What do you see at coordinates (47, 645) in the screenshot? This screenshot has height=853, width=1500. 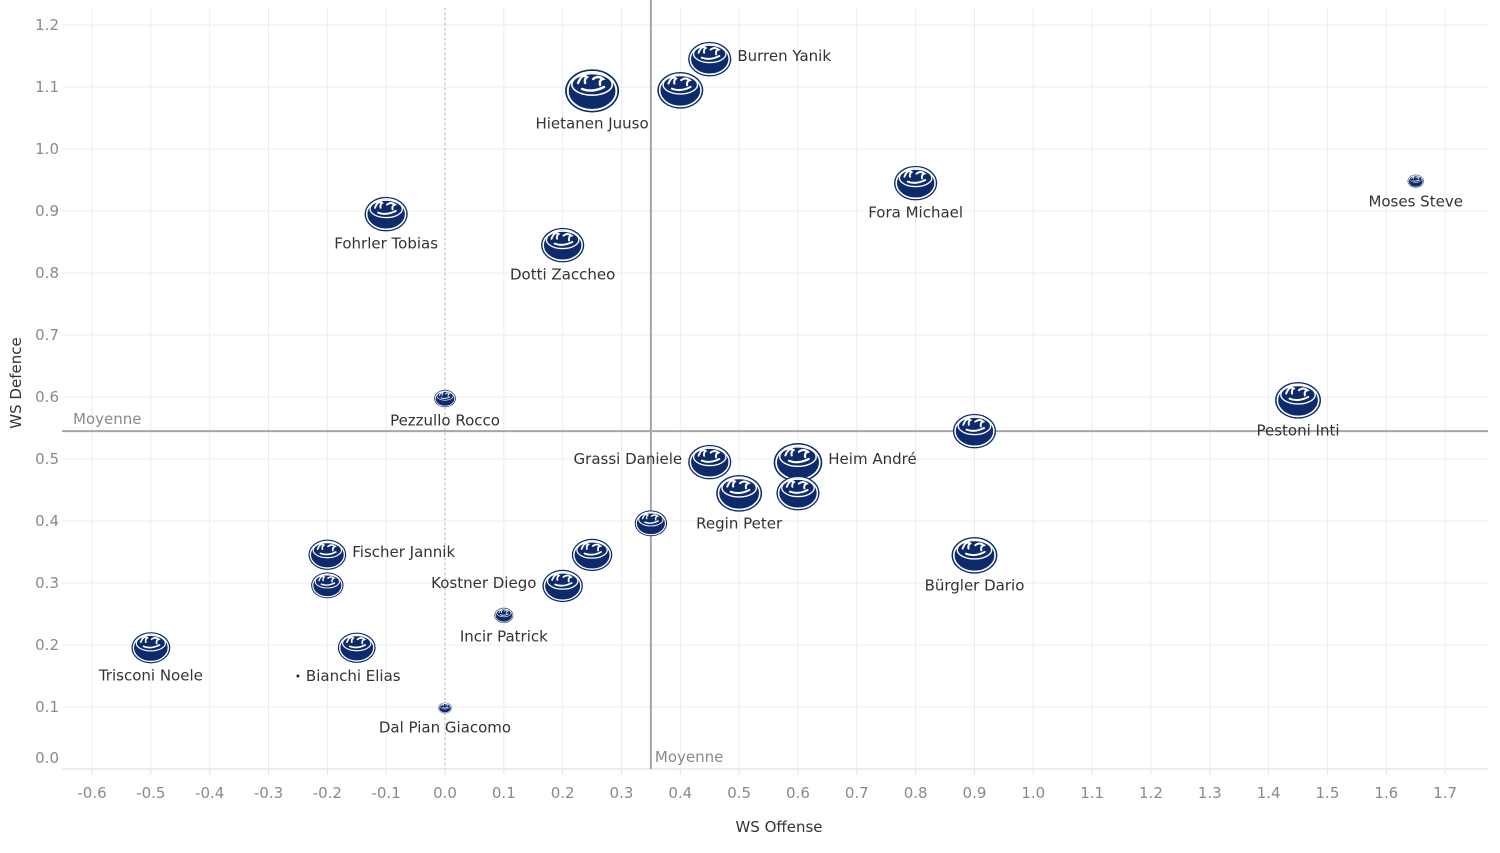 I see `y-tick-label: 0.2` at bounding box center [47, 645].